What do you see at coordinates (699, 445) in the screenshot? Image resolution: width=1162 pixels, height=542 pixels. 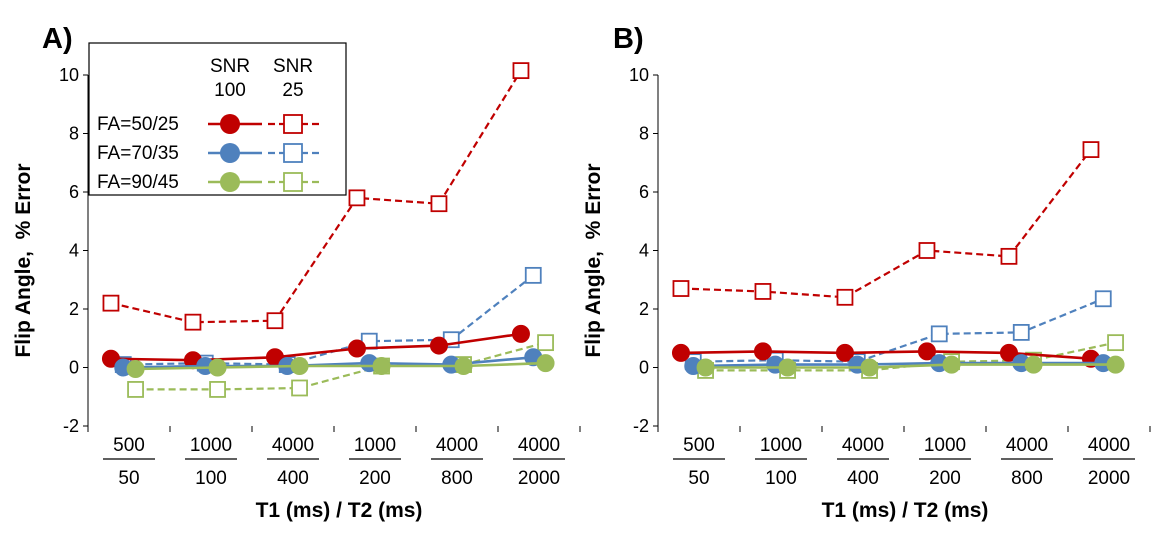 I see `x-tick-numerator: 500` at bounding box center [699, 445].